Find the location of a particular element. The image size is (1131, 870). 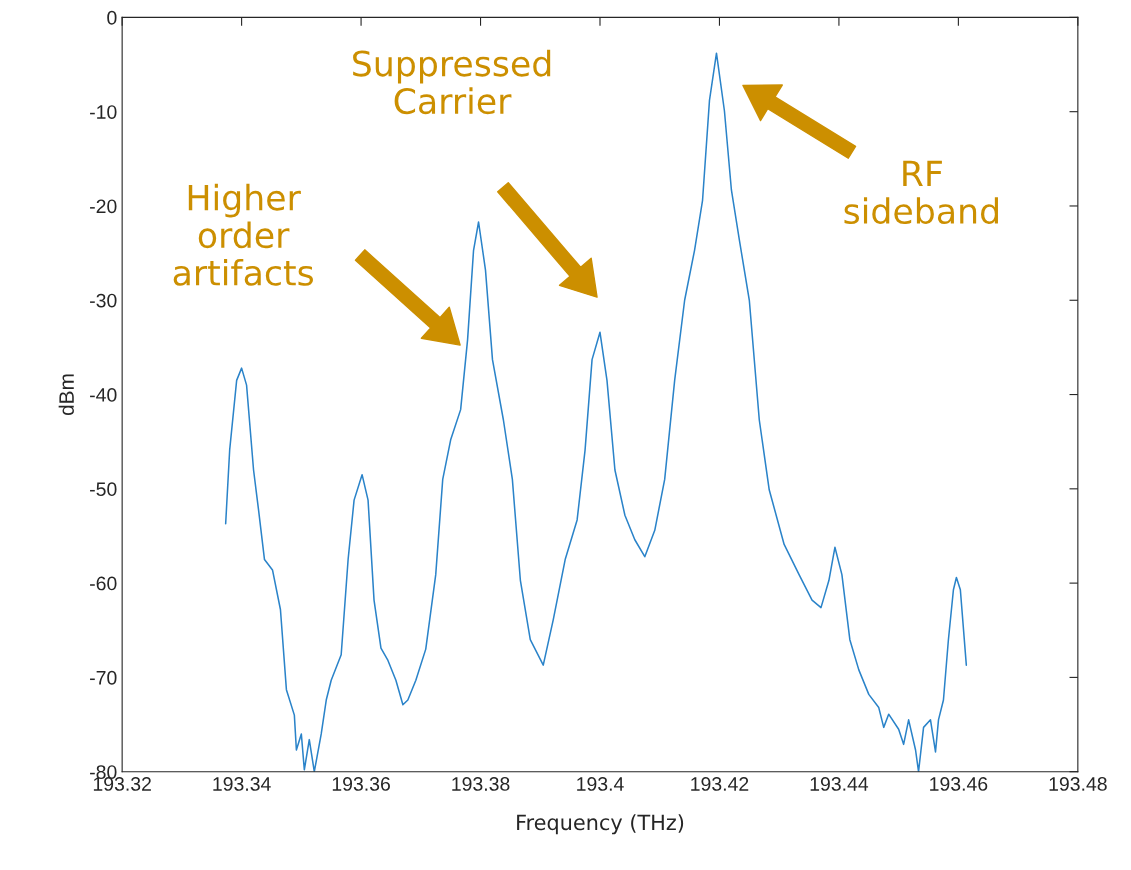

y-axis-title: dBm is located at coordinates (66, 395).